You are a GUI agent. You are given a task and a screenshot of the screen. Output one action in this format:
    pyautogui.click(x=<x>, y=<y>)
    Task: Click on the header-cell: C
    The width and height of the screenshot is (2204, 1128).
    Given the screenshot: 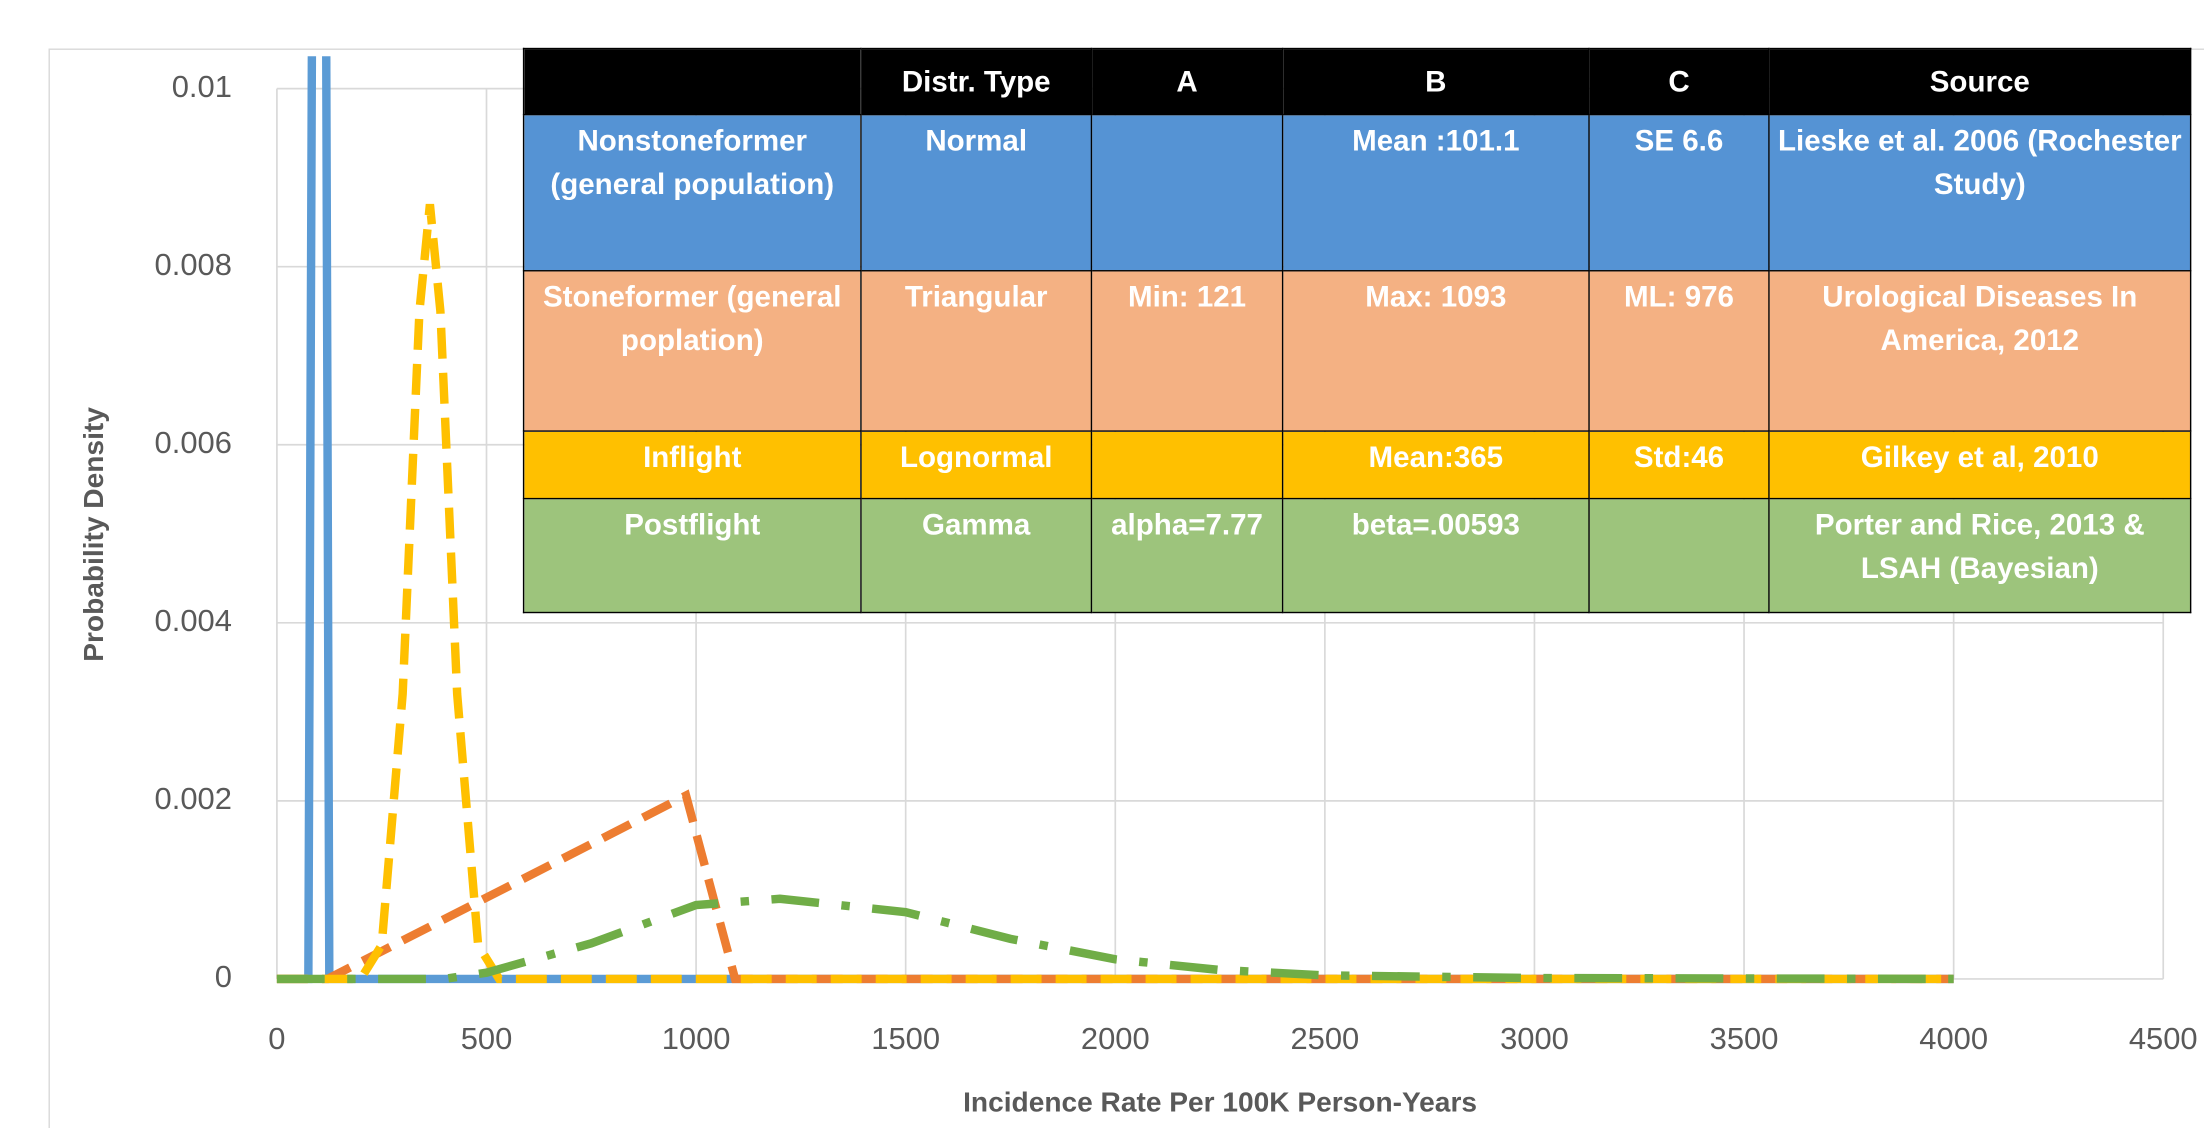 What is the action you would take?
    pyautogui.click(x=1679, y=81)
    